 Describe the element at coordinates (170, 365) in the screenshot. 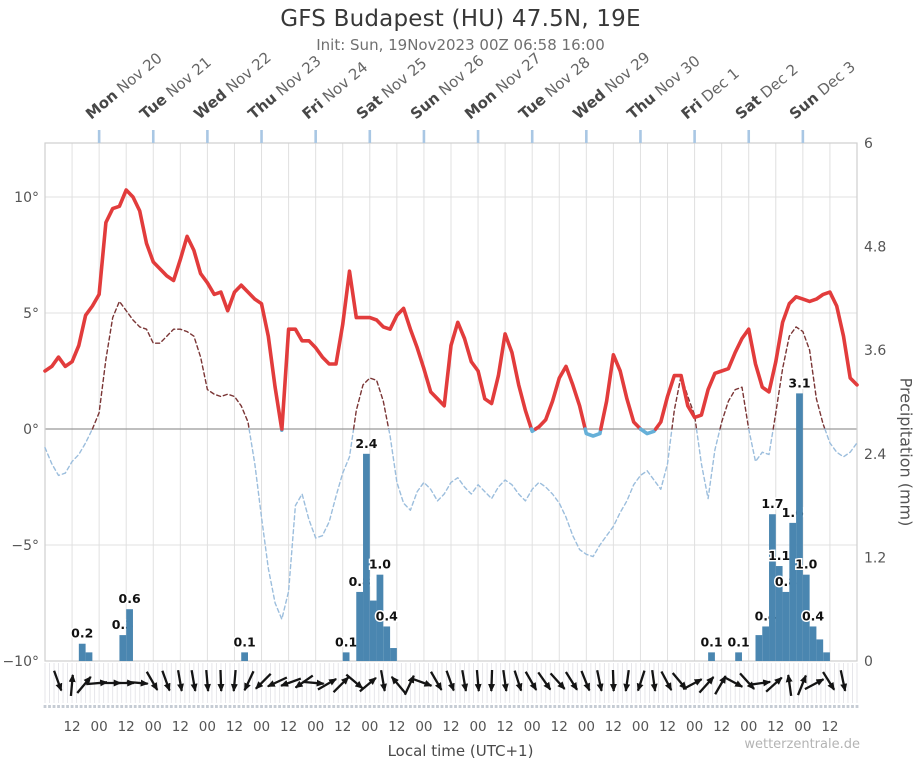

I see `dashed-temperature-line-warm-segment` at that location.